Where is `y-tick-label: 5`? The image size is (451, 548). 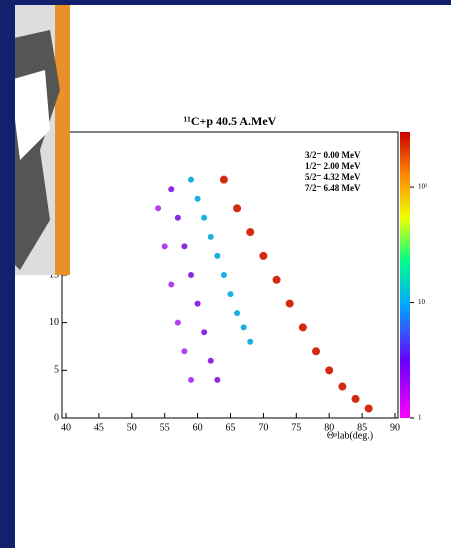
y-tick-label: 5 is located at coordinates (56, 370).